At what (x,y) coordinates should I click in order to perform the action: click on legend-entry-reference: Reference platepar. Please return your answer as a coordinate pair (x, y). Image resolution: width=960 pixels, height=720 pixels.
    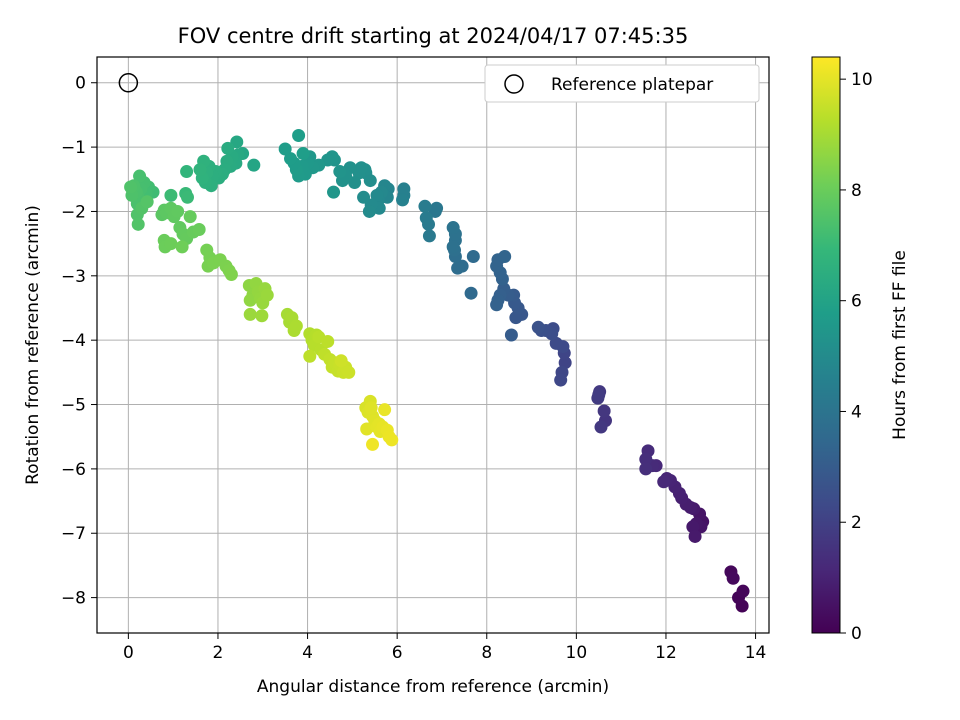
    Looking at the image, I should click on (632, 85).